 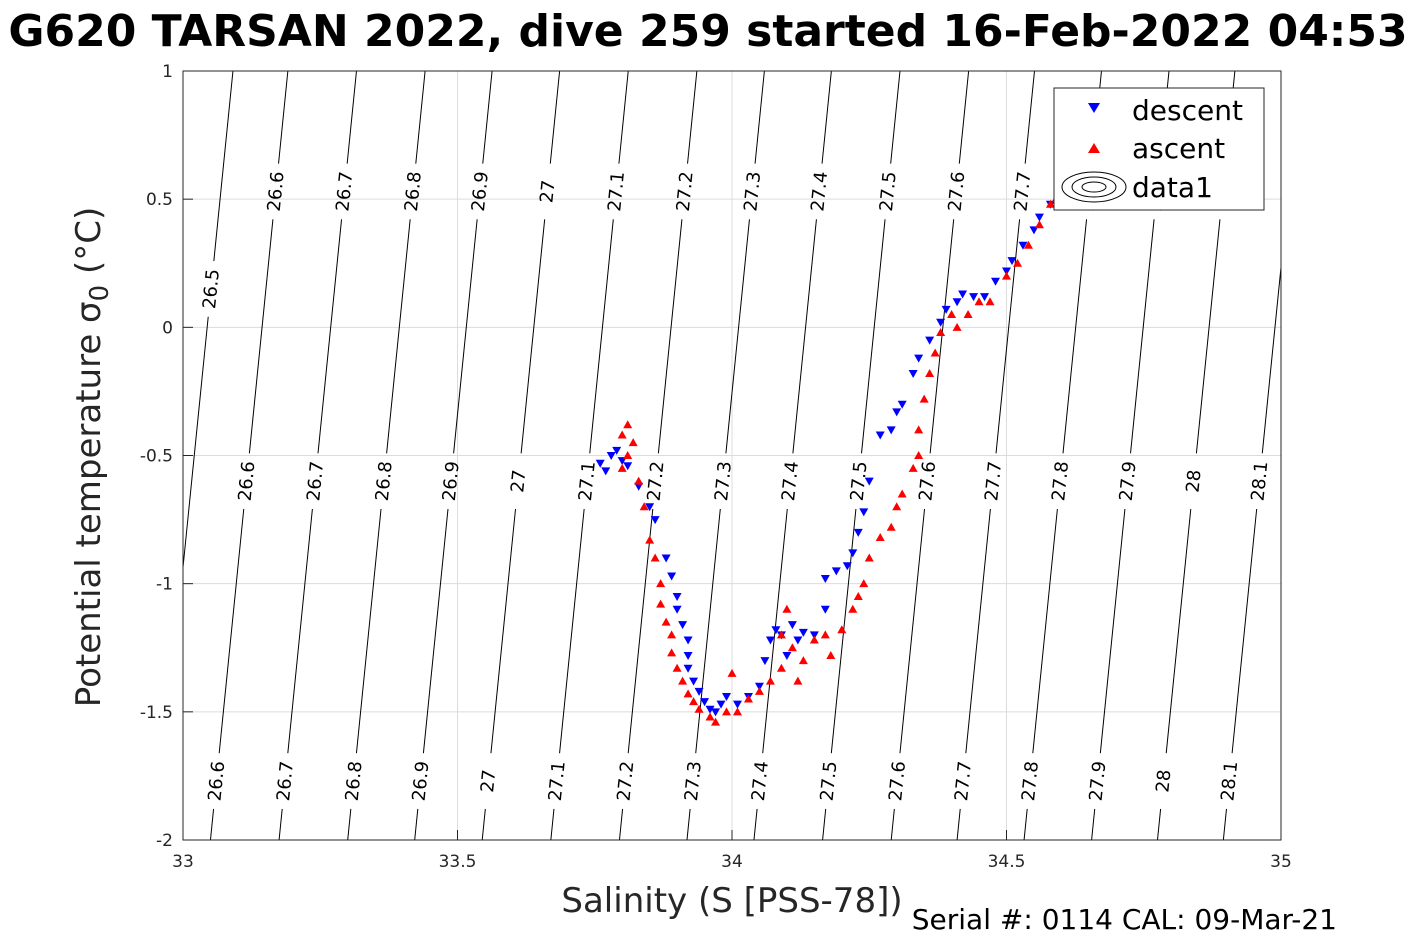 I want to click on contour-label: 27.4, so click(x=760, y=781).